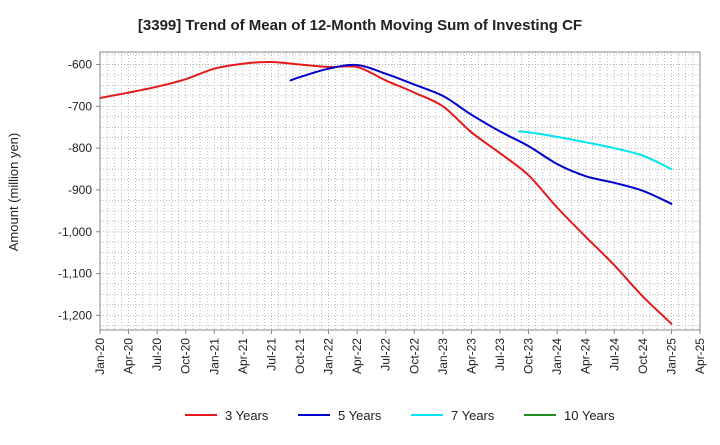  Describe the element at coordinates (360, 415) in the screenshot. I see `legend-label-5-years: 5 Years` at that location.